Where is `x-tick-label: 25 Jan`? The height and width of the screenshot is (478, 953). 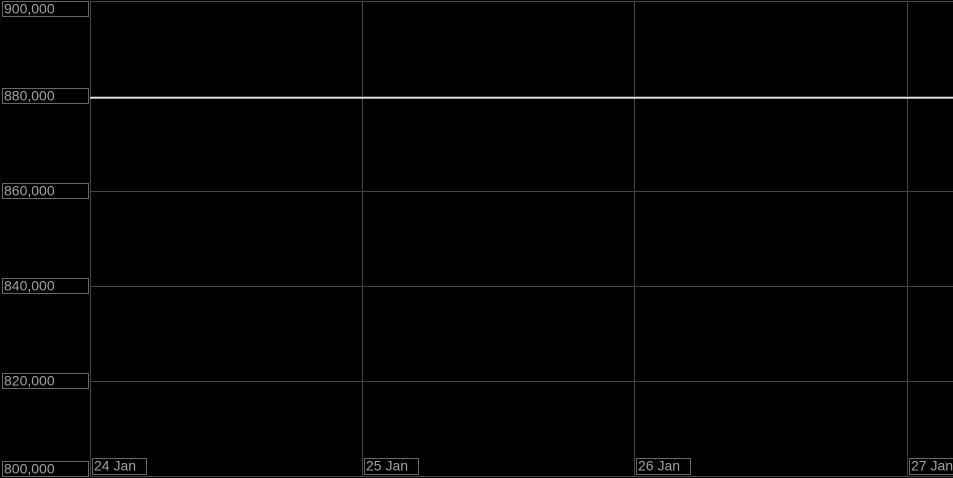
x-tick-label: 25 Jan is located at coordinates (387, 466).